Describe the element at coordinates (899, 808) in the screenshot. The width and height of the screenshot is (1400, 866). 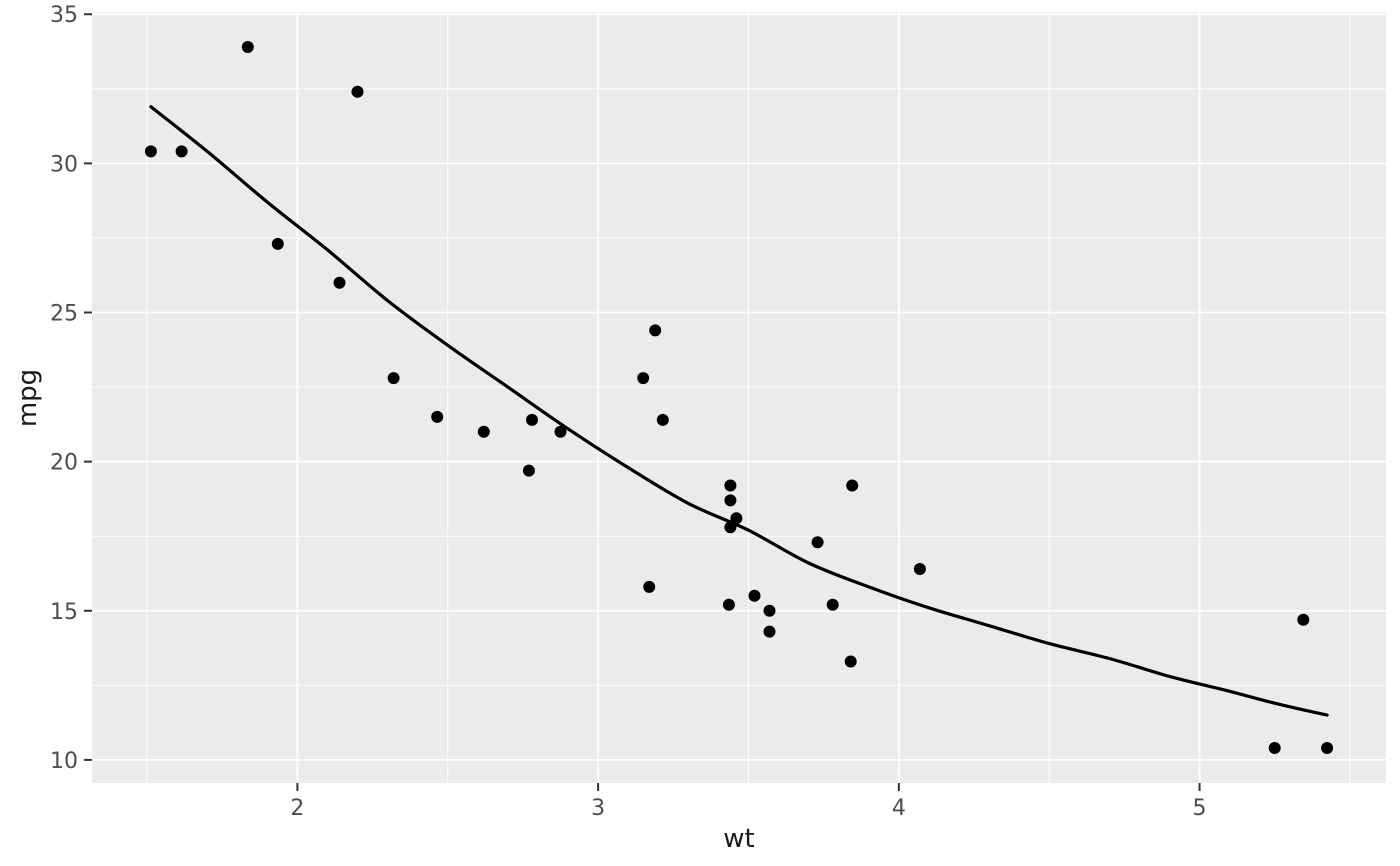
I see `x-tick-label: 4` at that location.